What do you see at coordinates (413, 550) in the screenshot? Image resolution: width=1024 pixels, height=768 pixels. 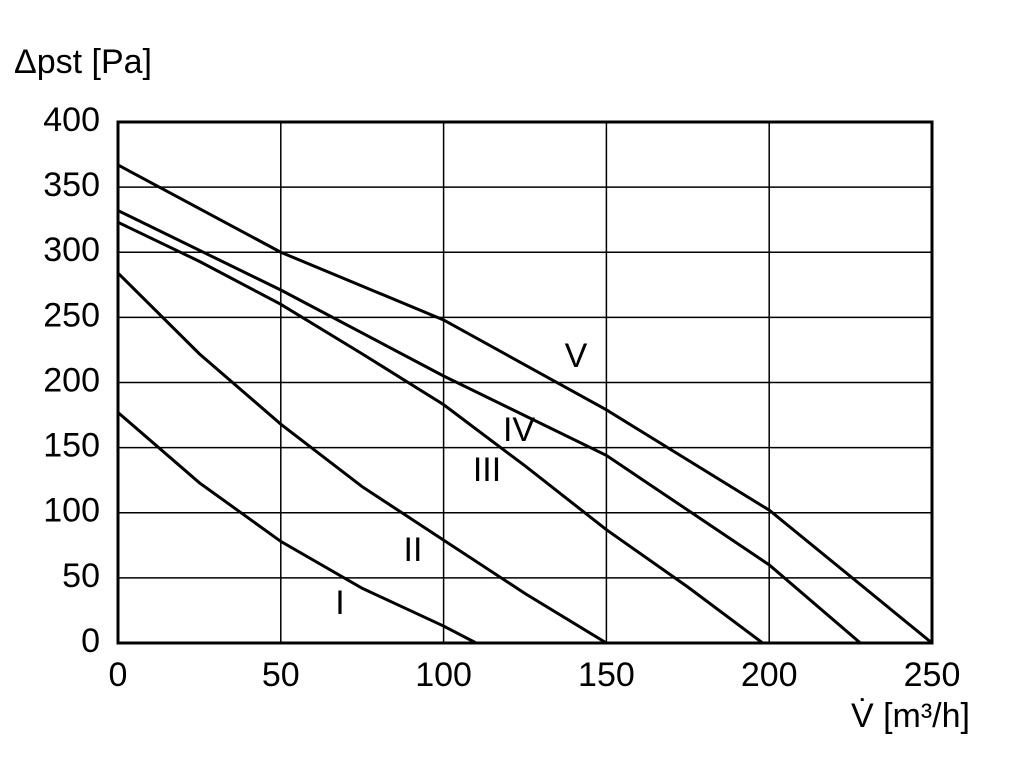 I see `curve-label: II` at bounding box center [413, 550].